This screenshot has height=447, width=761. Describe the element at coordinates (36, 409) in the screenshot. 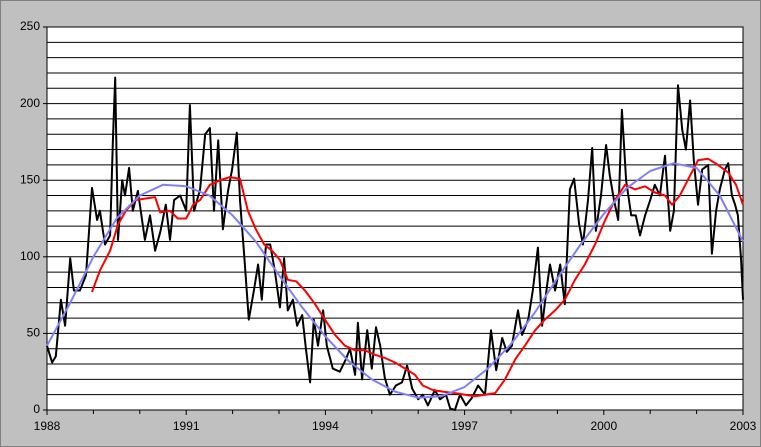

I see `y-tick-label: 0` at that location.